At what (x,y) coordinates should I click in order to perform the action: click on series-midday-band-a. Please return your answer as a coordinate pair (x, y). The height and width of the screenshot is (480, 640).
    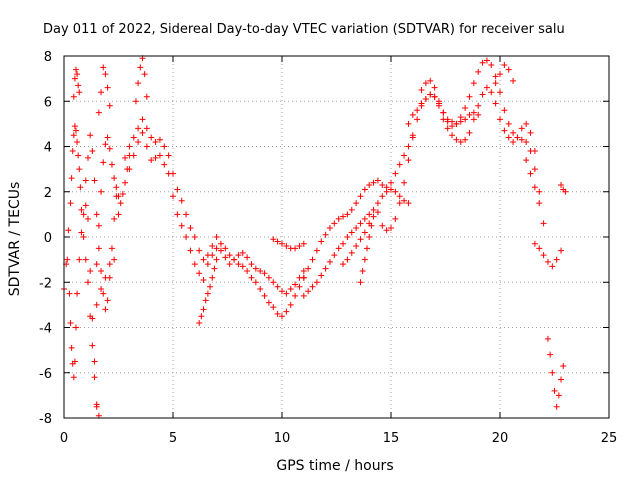
    Looking at the image, I should click on (288, 244).